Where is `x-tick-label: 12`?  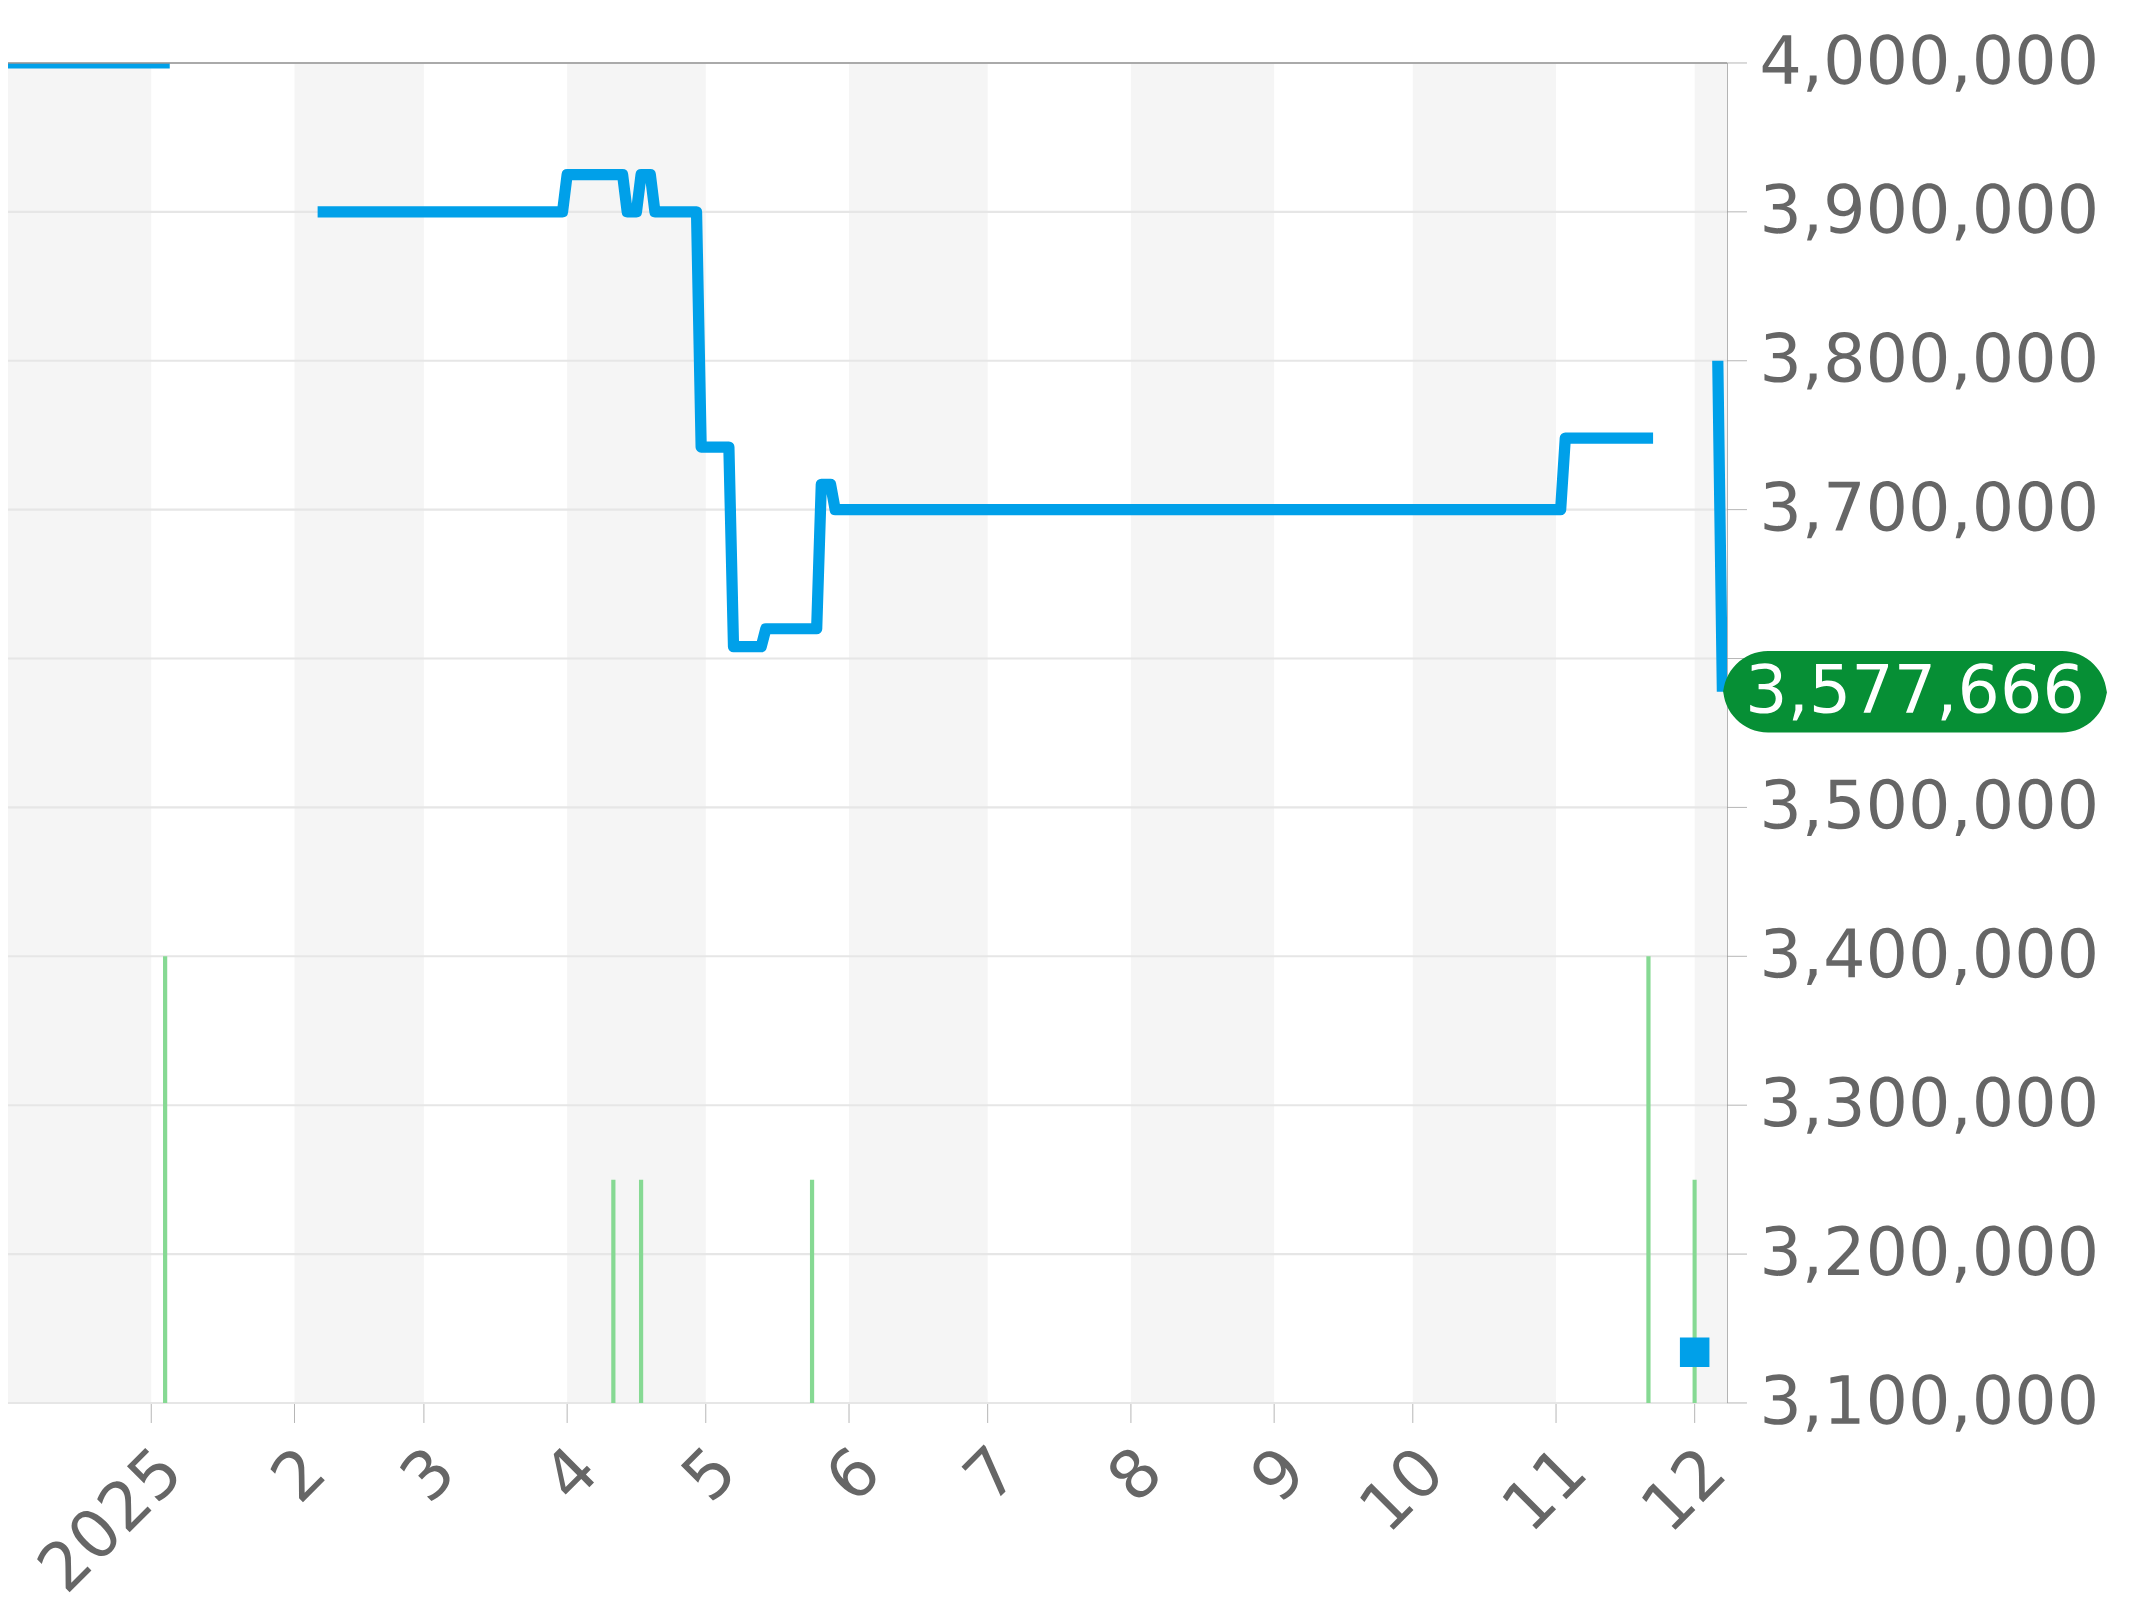
x-tick-label: 12 is located at coordinates (1683, 1490).